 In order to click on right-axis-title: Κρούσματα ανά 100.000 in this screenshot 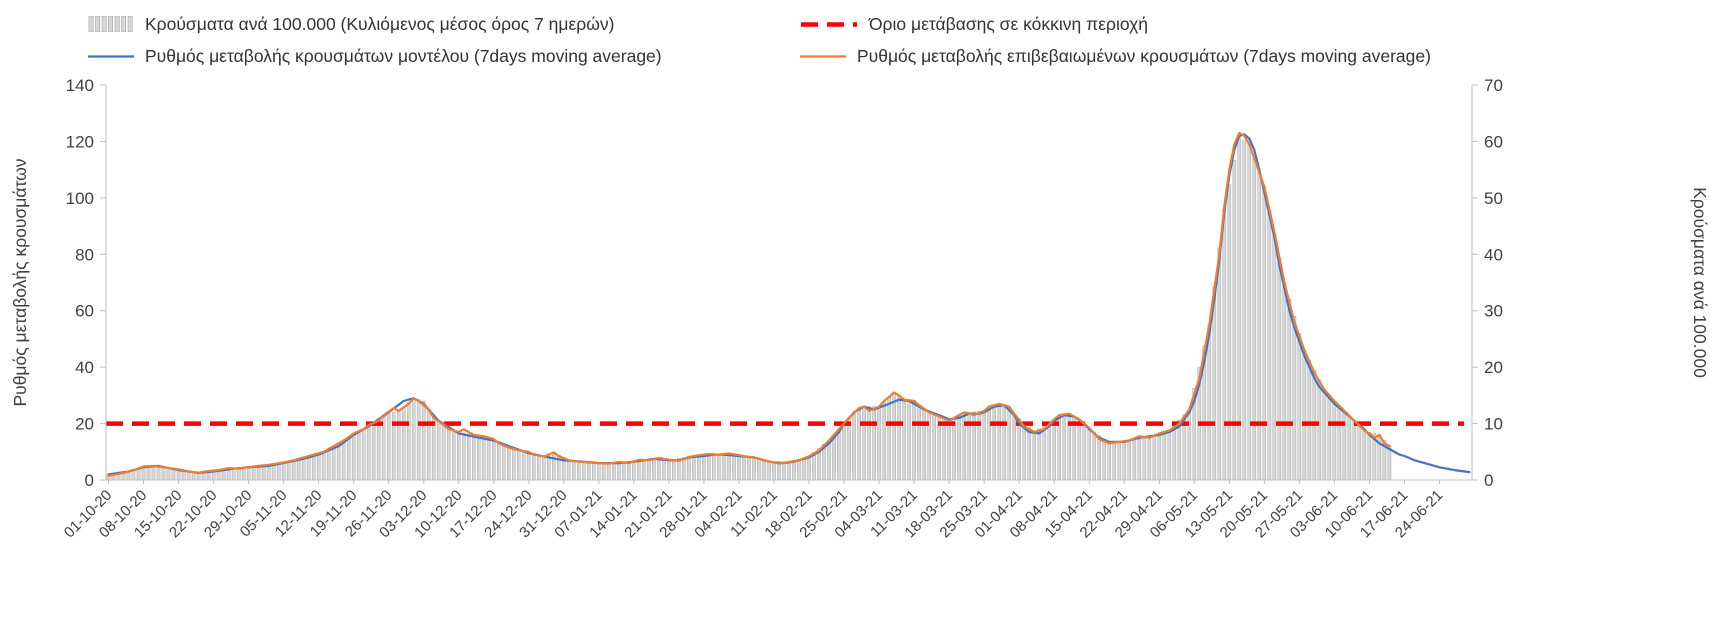, I will do `click(1700, 282)`.